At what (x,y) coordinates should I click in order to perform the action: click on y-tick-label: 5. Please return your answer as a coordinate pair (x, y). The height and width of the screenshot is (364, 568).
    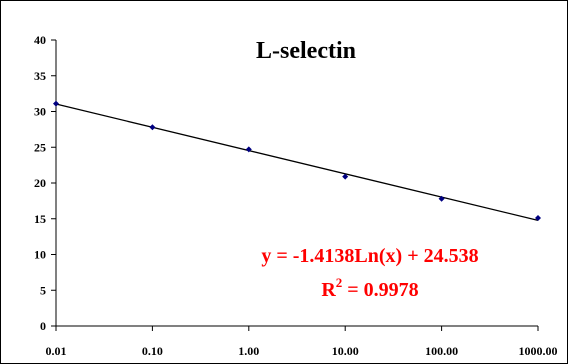
    Looking at the image, I should click on (43, 290).